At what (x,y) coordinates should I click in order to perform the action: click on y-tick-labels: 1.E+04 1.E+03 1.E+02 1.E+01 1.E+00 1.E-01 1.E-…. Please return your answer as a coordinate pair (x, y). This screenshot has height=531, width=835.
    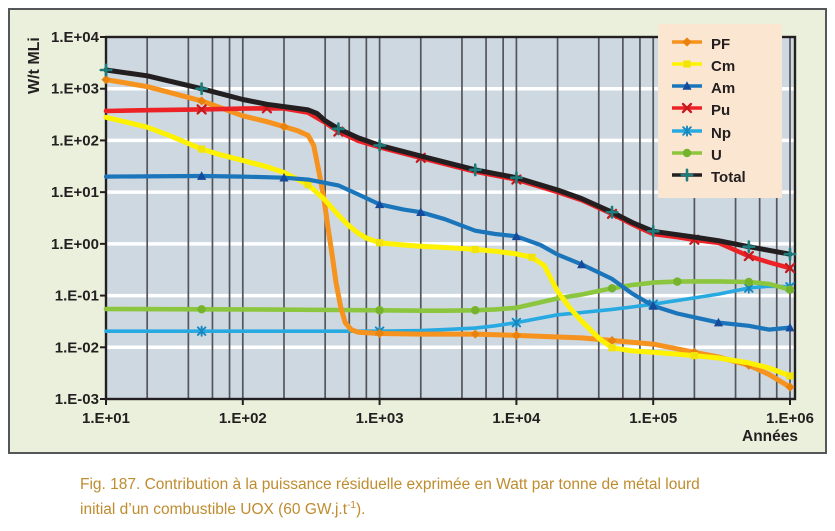
    Looking at the image, I should click on (75, 218).